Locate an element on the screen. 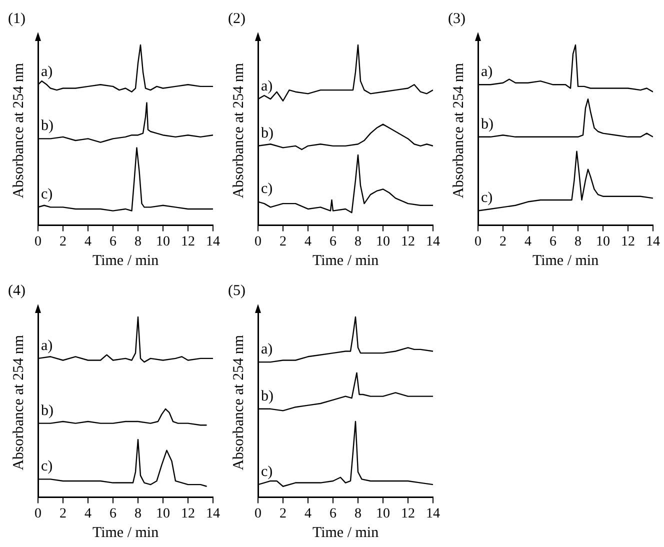  chart-title: (3) is located at coordinates (457, 19).